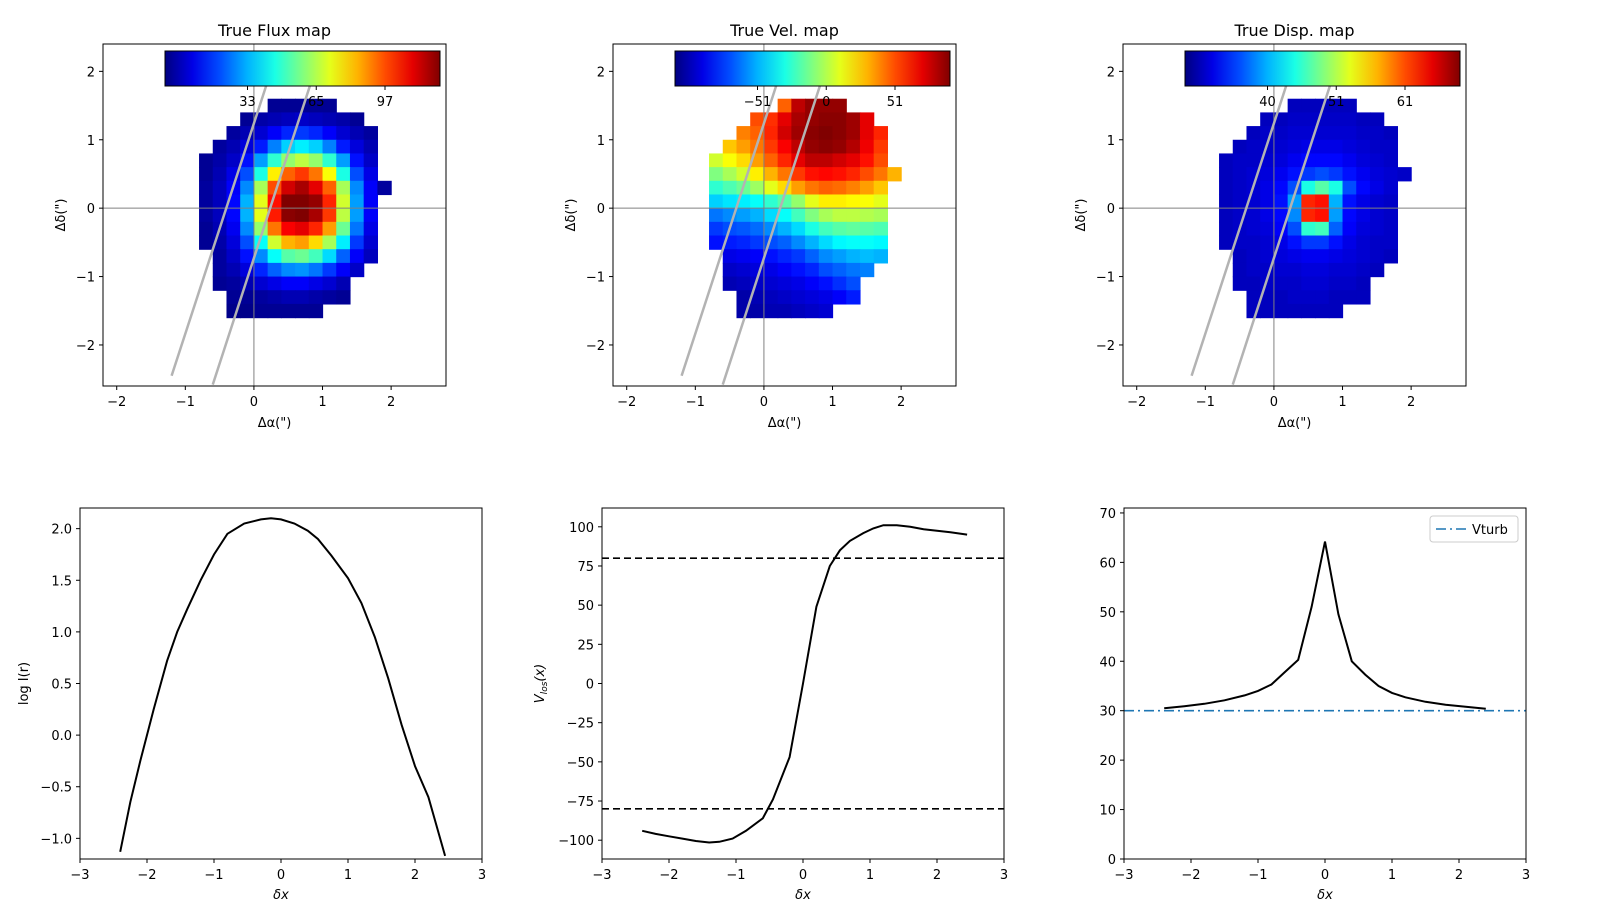 This screenshot has width=1600, height=900. I want to click on y-tick-label: 0.0, so click(61, 736).